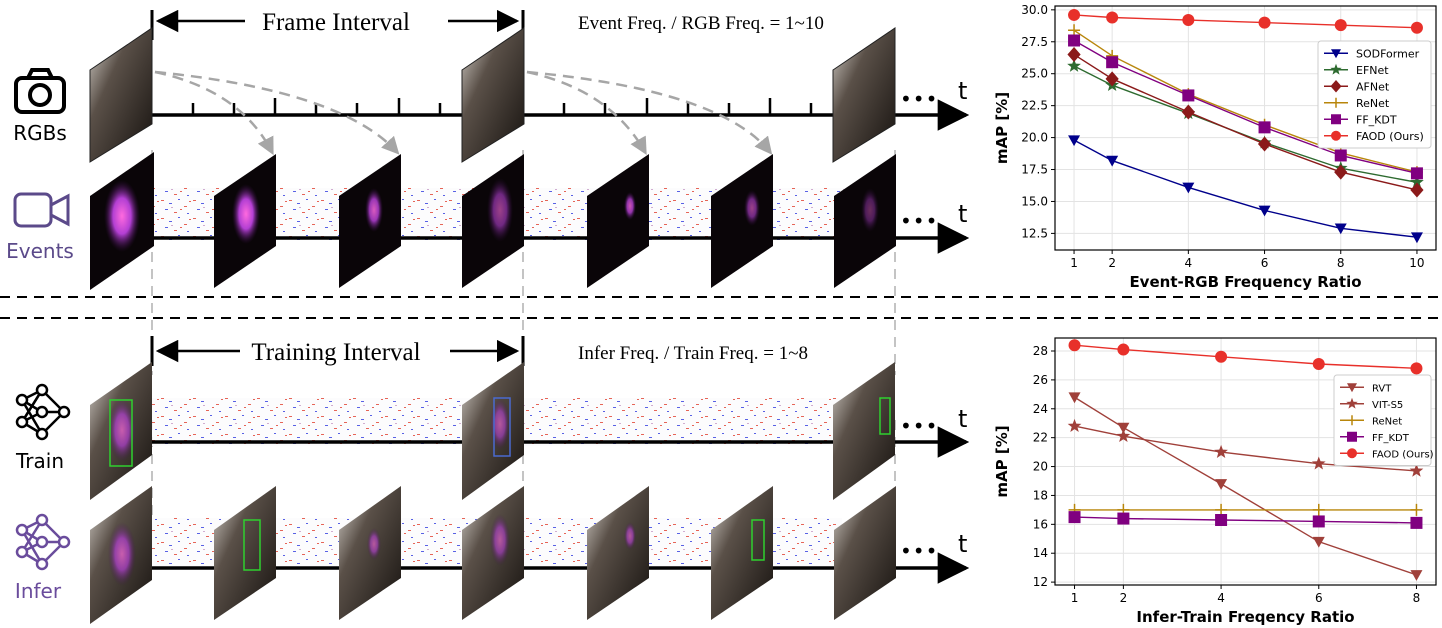  Describe the element at coordinates (39, 461) in the screenshot. I see `train-label: Train` at that location.